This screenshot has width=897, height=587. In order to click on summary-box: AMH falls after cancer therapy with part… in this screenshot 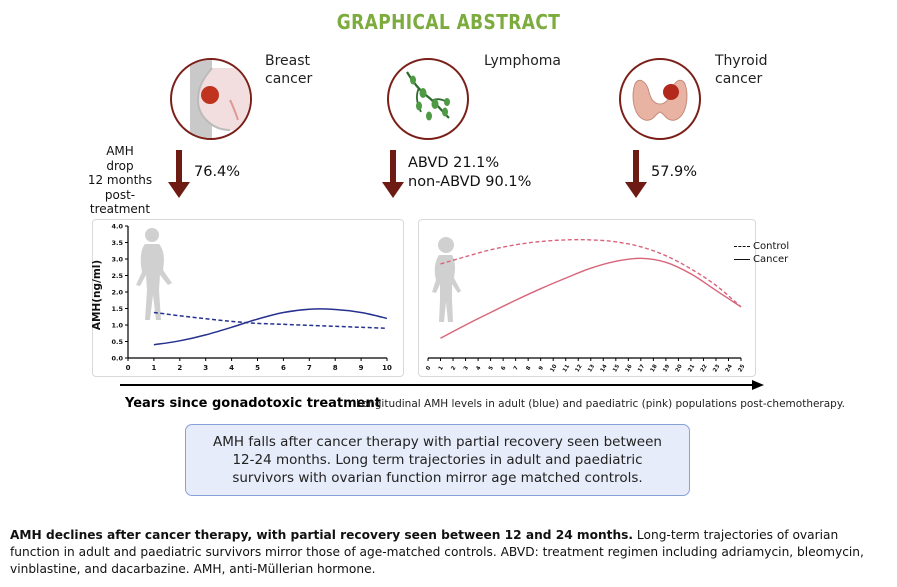, I will do `click(437, 460)`.